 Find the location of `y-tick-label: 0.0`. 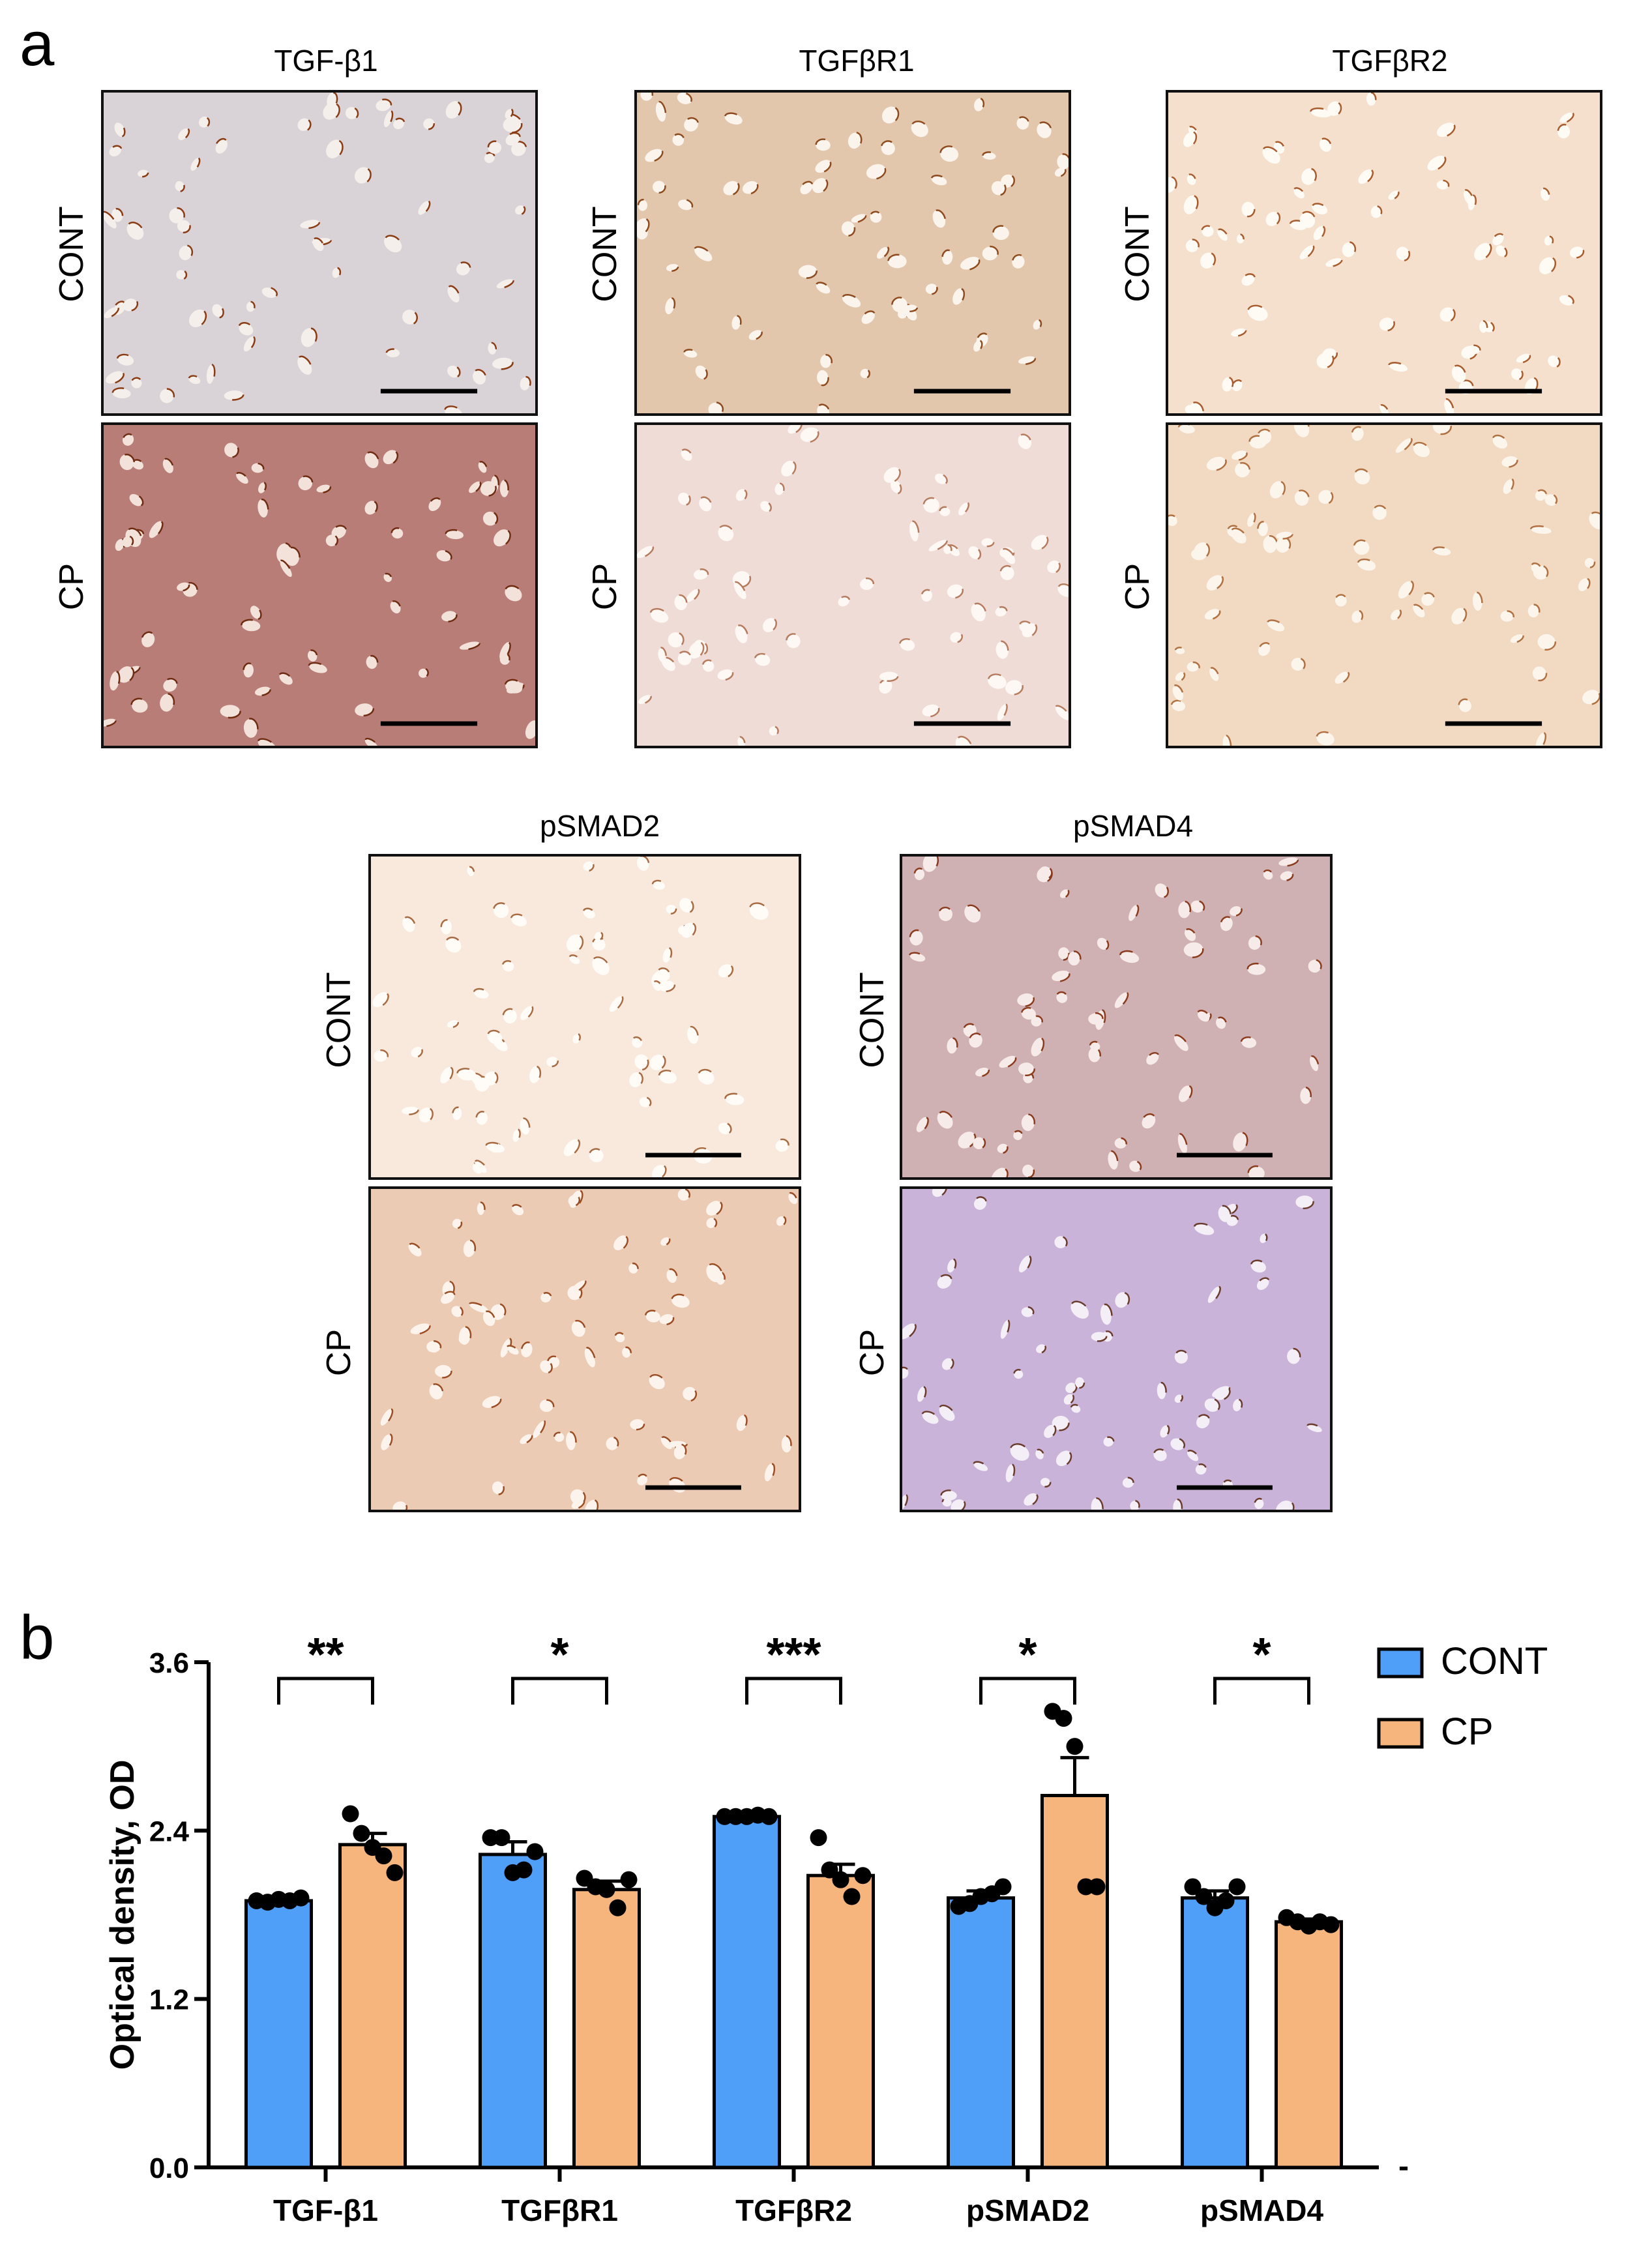

y-tick-label: 0.0 is located at coordinates (169, 2168).